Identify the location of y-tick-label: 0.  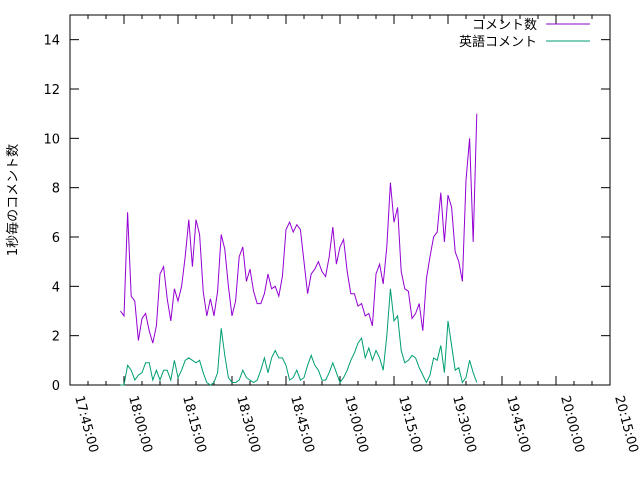
(56, 386).